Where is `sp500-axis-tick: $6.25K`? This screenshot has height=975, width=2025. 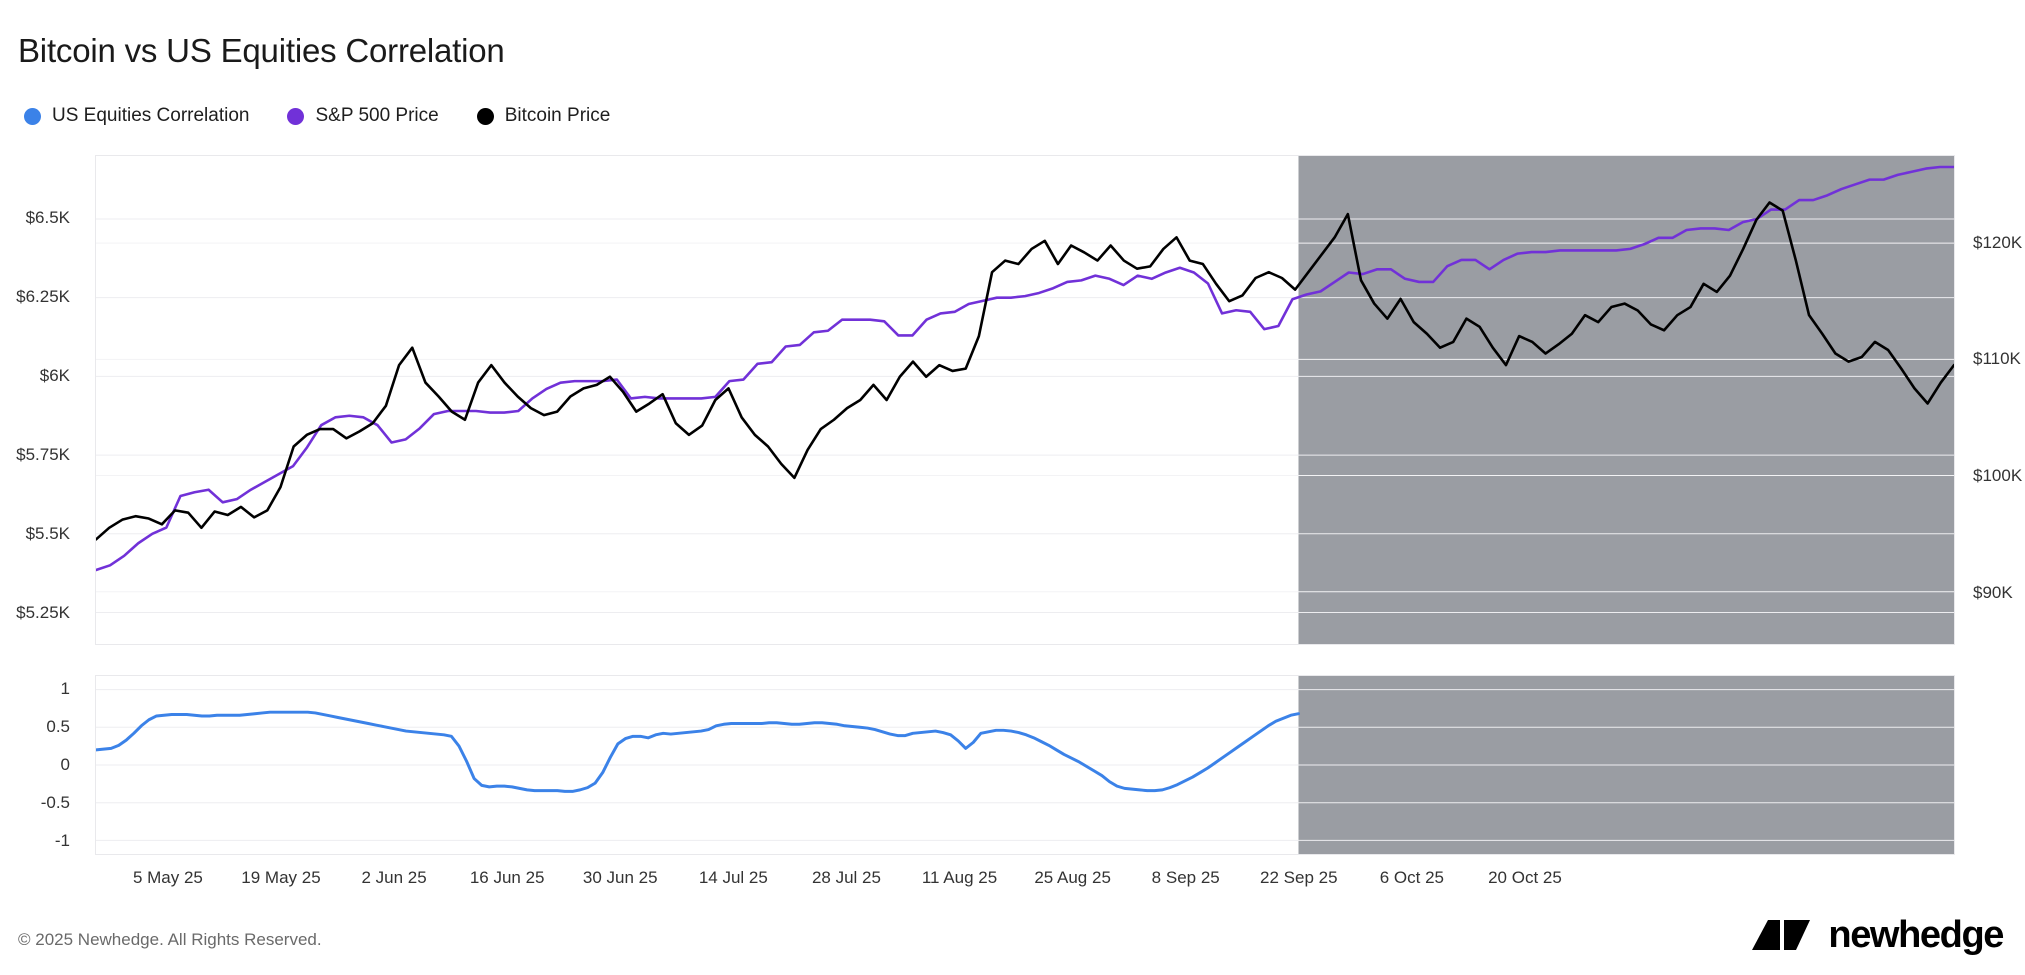
sp500-axis-tick: $6.25K is located at coordinates (43, 297).